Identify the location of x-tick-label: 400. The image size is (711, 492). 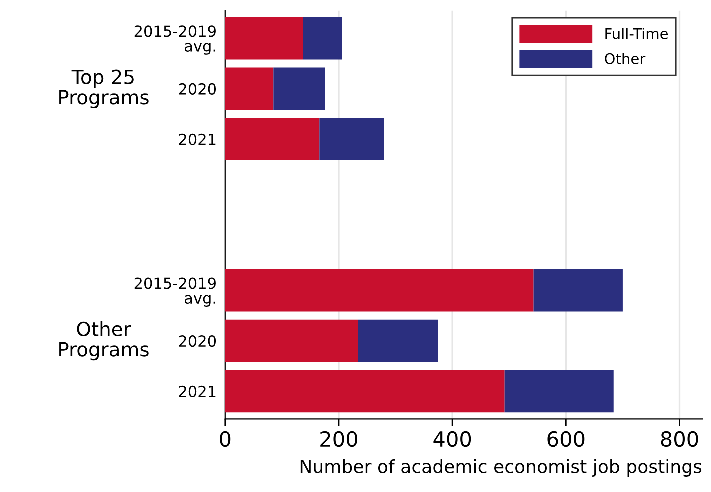
(453, 439).